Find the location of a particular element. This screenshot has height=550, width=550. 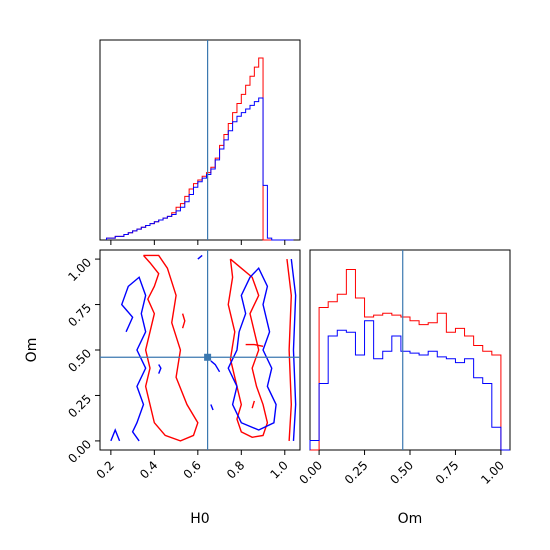

om-hist-xtick-label-3: 0.75 is located at coordinates (447, 472).